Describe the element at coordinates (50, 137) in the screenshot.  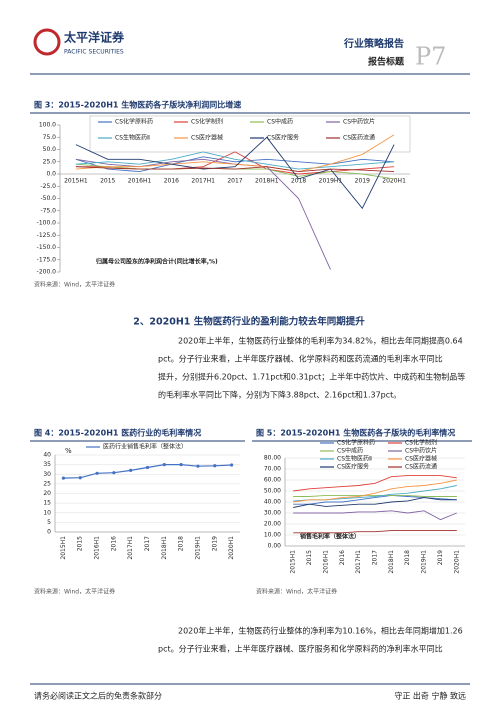
I see `y-tick-label: 75.0` at that location.